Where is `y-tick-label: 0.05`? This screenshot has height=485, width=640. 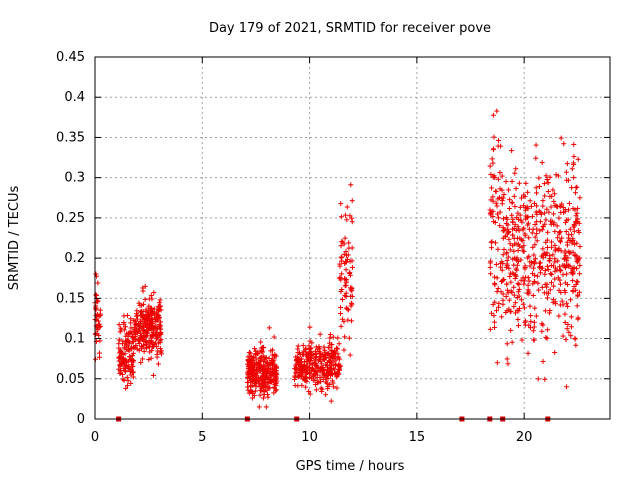 y-tick-label: 0.05 is located at coordinates (70, 379).